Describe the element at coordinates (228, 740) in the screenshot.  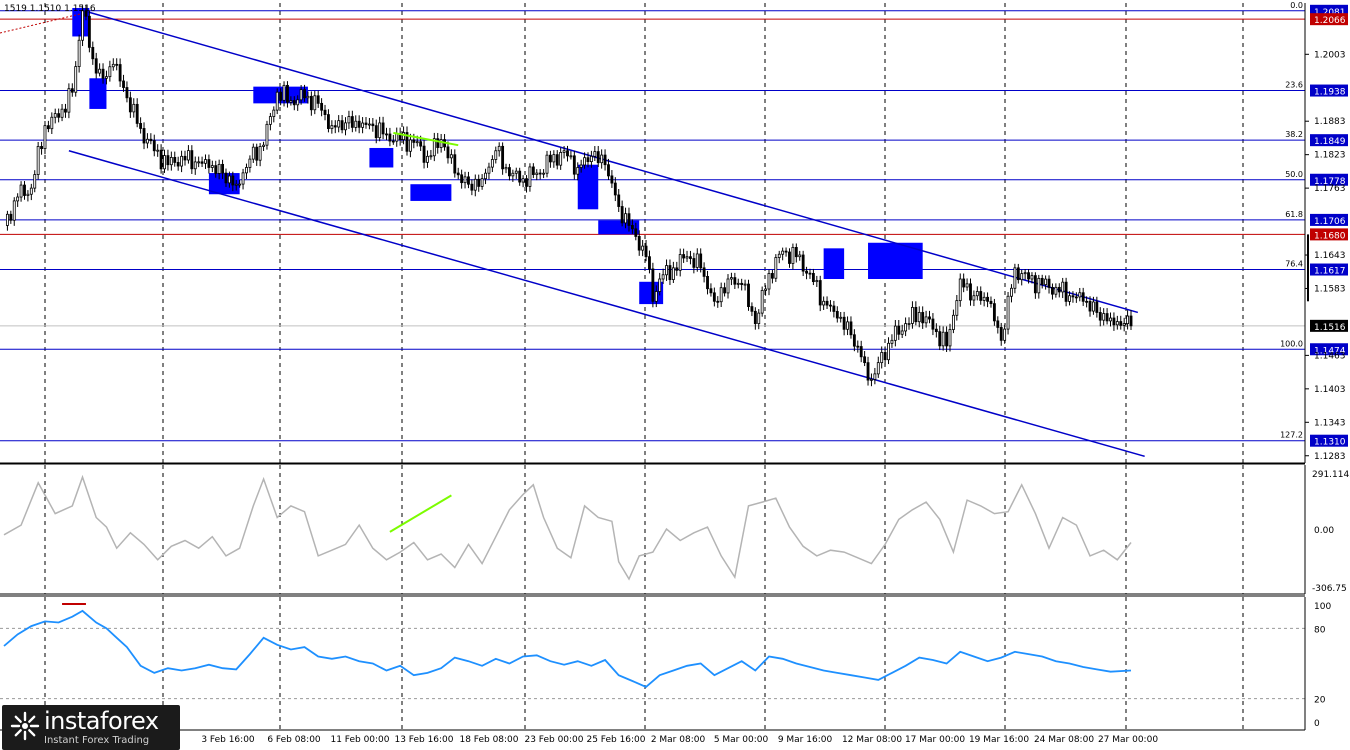
I see `x-label-0: 3 Feb 16:00` at that location.